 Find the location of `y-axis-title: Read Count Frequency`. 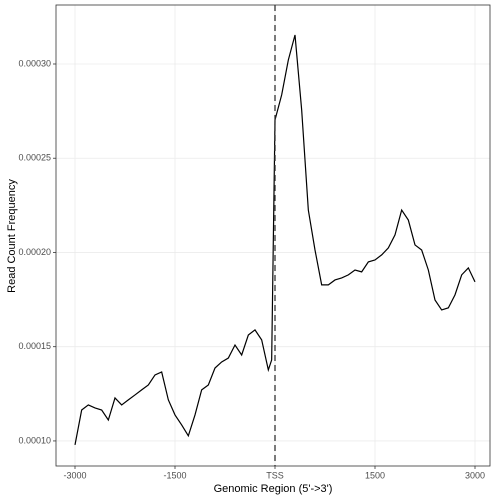

y-axis-title: Read Count Frequency is located at coordinates (12, 236).